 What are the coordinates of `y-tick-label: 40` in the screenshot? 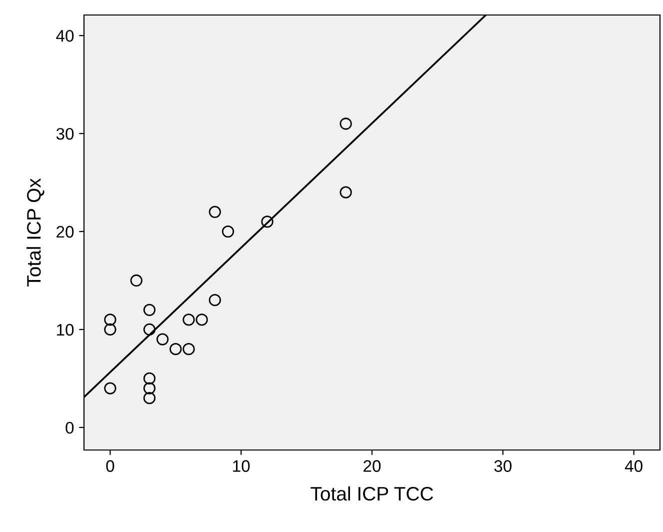 It's located at (65, 36).